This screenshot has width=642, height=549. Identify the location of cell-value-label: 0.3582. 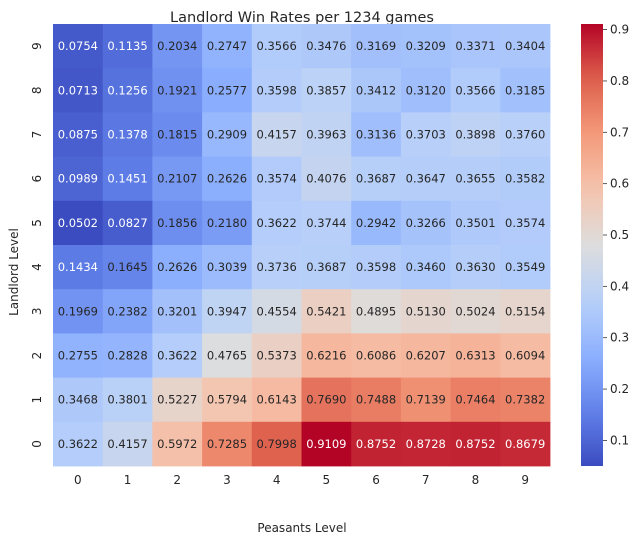
(525, 179).